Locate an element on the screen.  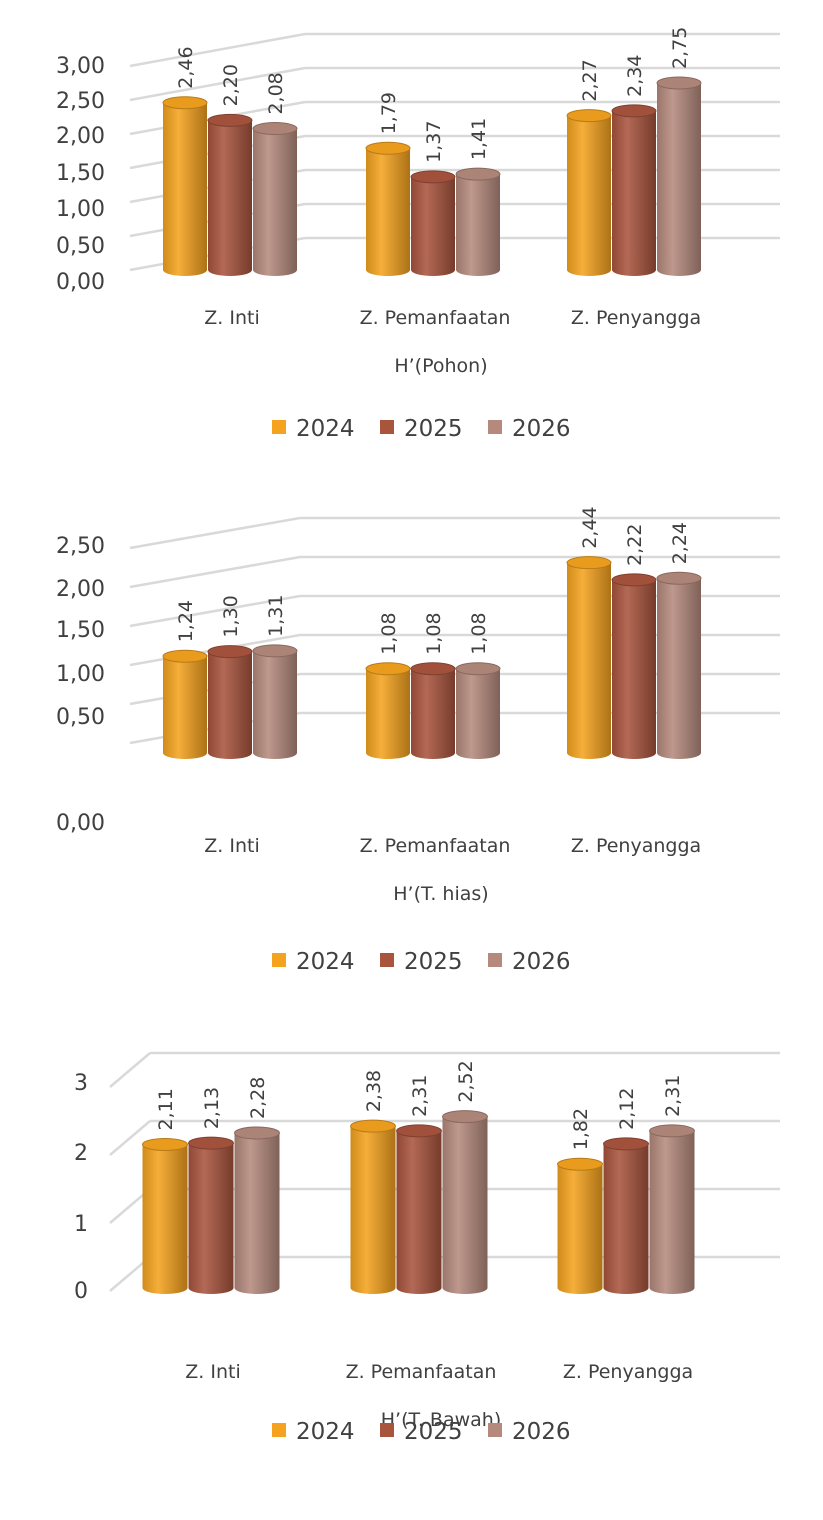
y-tick-label: 0 is located at coordinates (81, 1291).